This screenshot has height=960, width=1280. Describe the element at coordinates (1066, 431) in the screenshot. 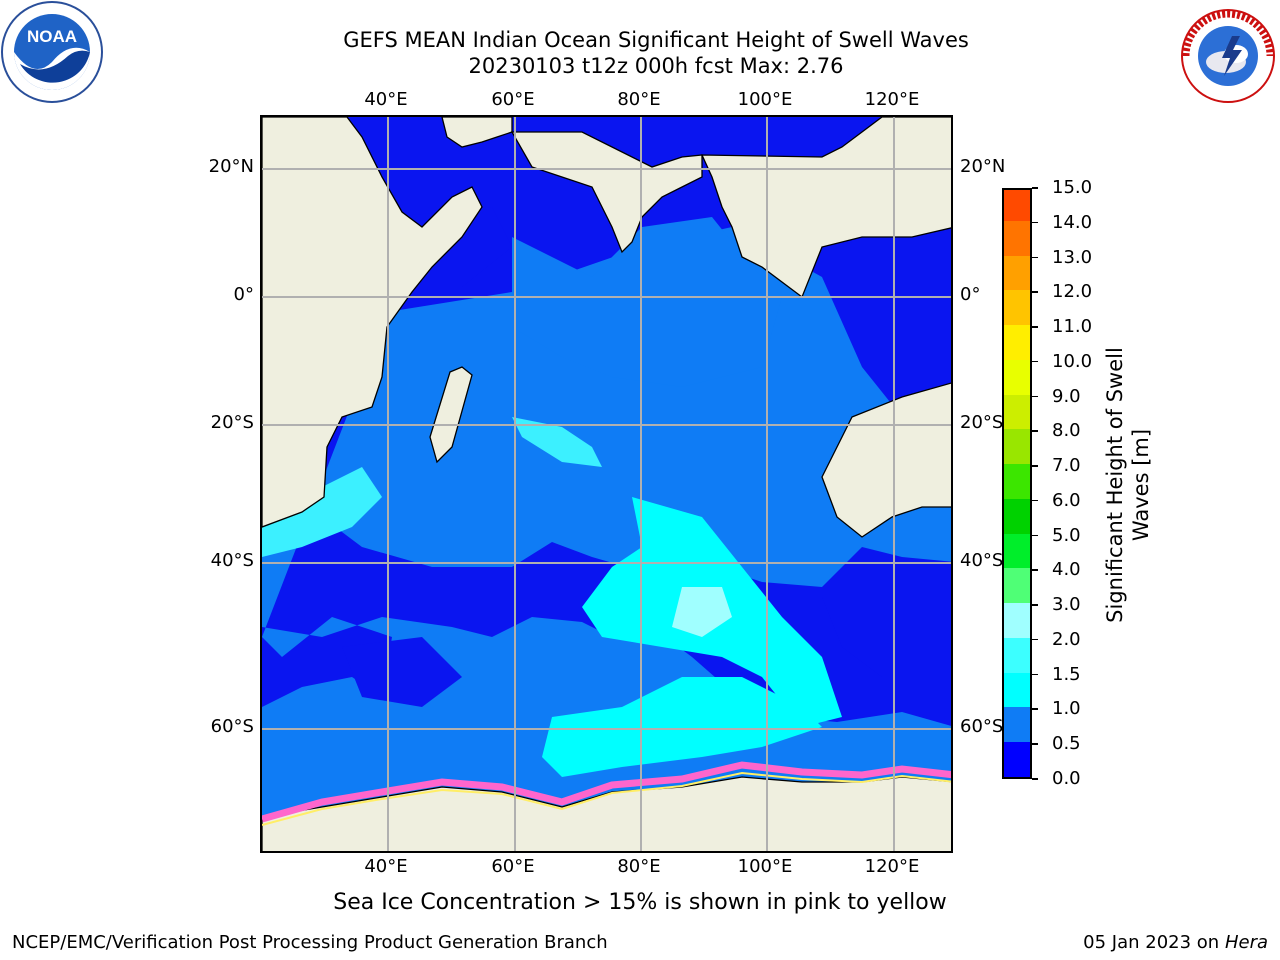

I see `colorbar-tick-label: 8.0` at that location.